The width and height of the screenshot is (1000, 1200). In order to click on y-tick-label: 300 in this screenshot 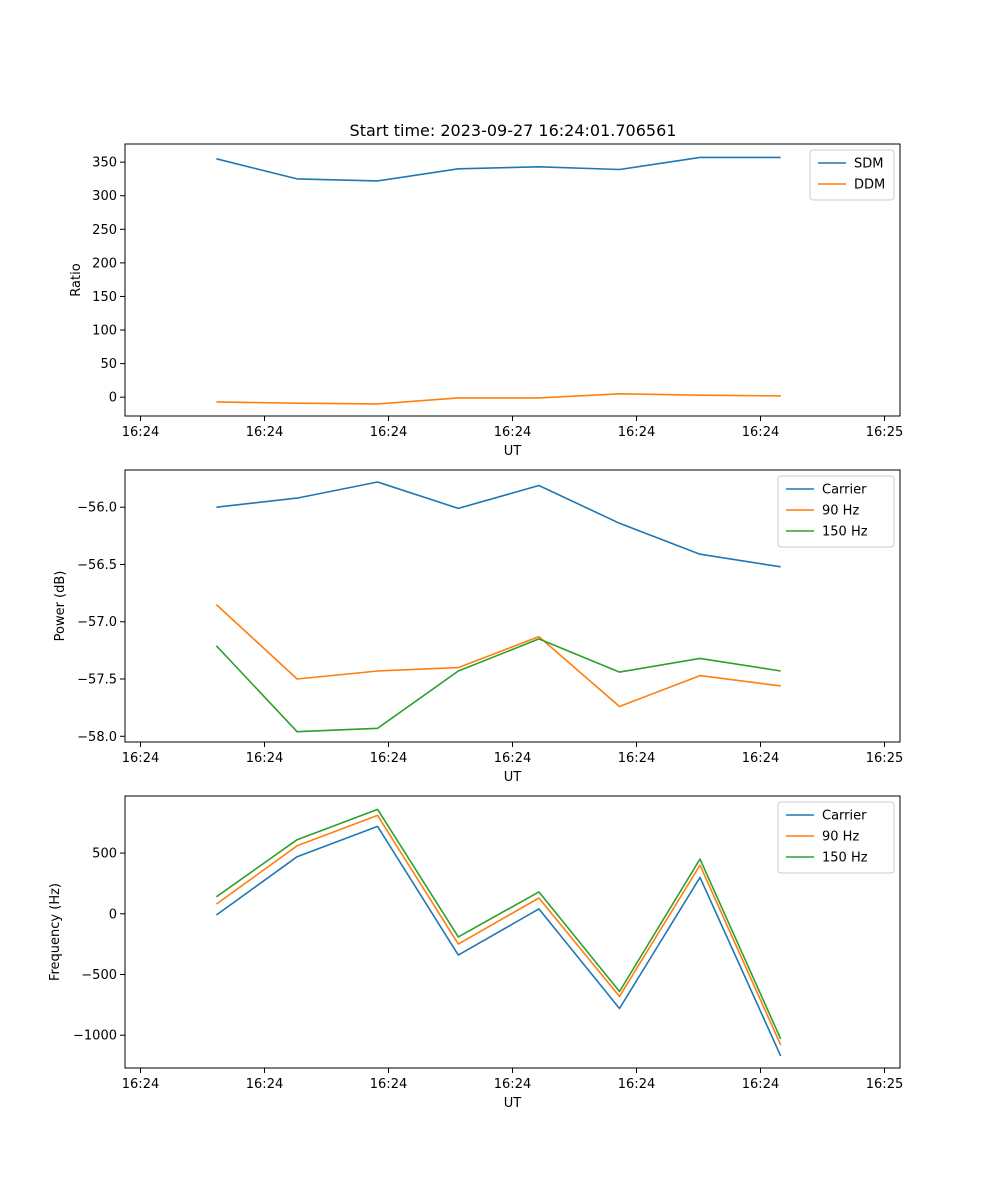, I will do `click(104, 196)`.